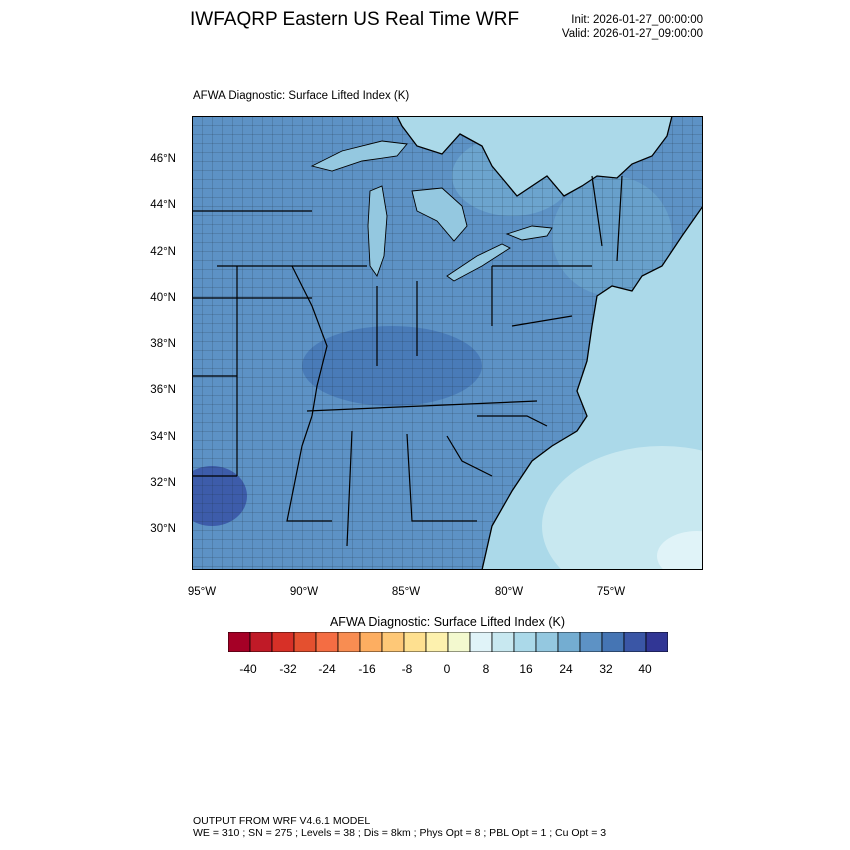  What do you see at coordinates (606, 669) in the screenshot?
I see `colorbar-tick-label: 32` at bounding box center [606, 669].